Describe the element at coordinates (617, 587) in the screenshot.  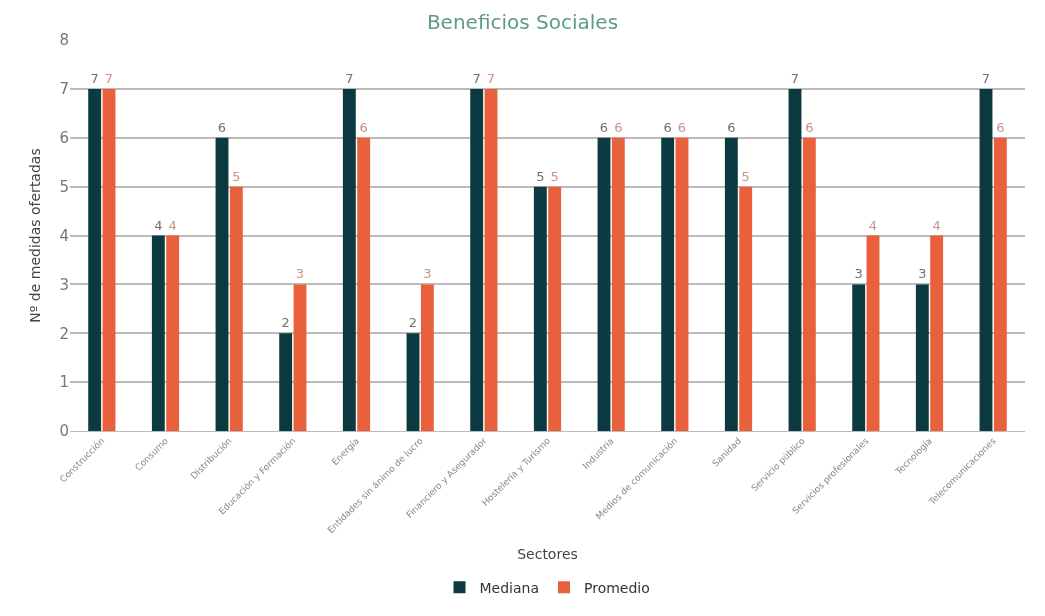
I see `legend-label: Promedio` at that location.